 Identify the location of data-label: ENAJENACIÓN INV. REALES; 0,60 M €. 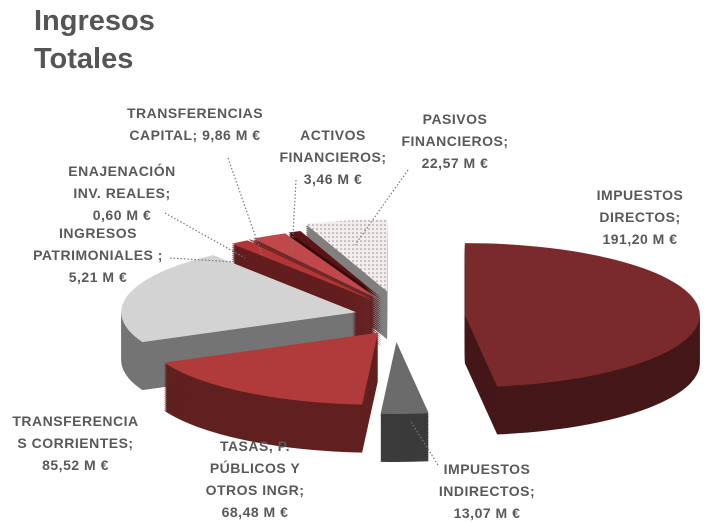
(122, 193).